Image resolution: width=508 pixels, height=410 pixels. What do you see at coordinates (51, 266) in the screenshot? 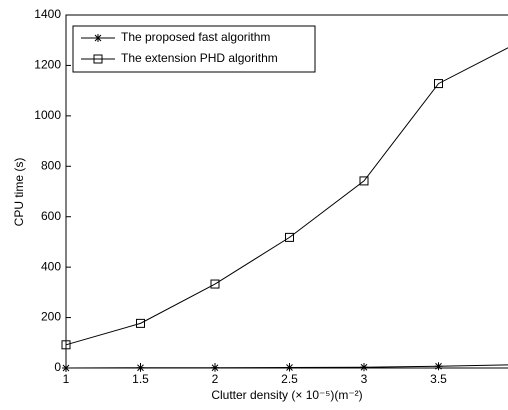
I see `y-tick-label: 400` at bounding box center [51, 266].